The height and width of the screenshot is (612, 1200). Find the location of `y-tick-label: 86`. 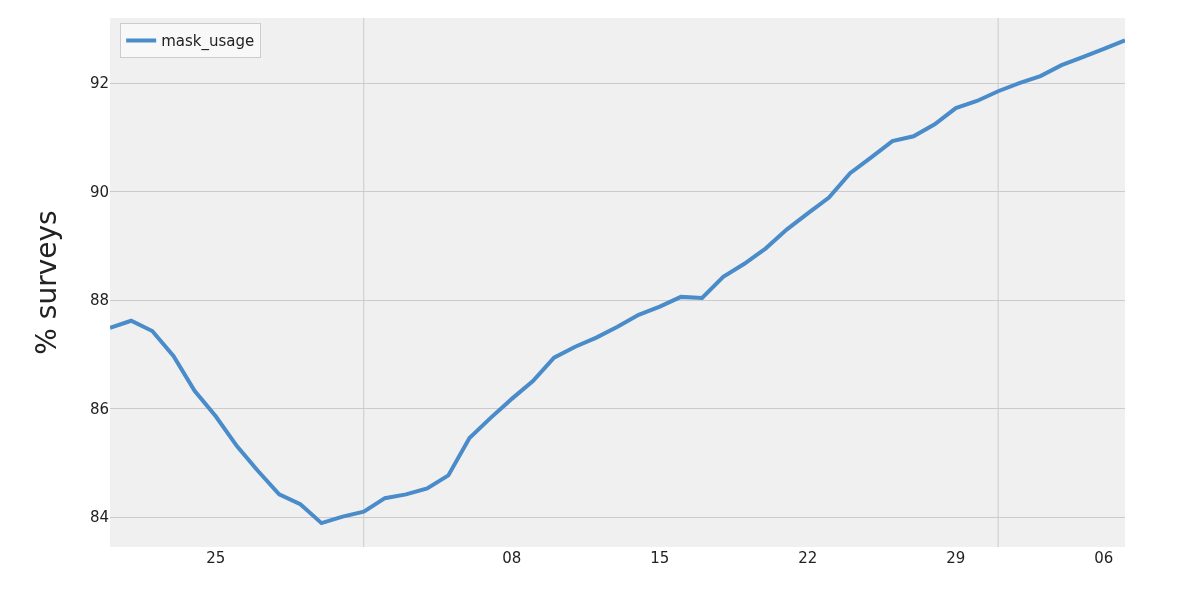

y-tick-label: 86 is located at coordinates (99, 408).